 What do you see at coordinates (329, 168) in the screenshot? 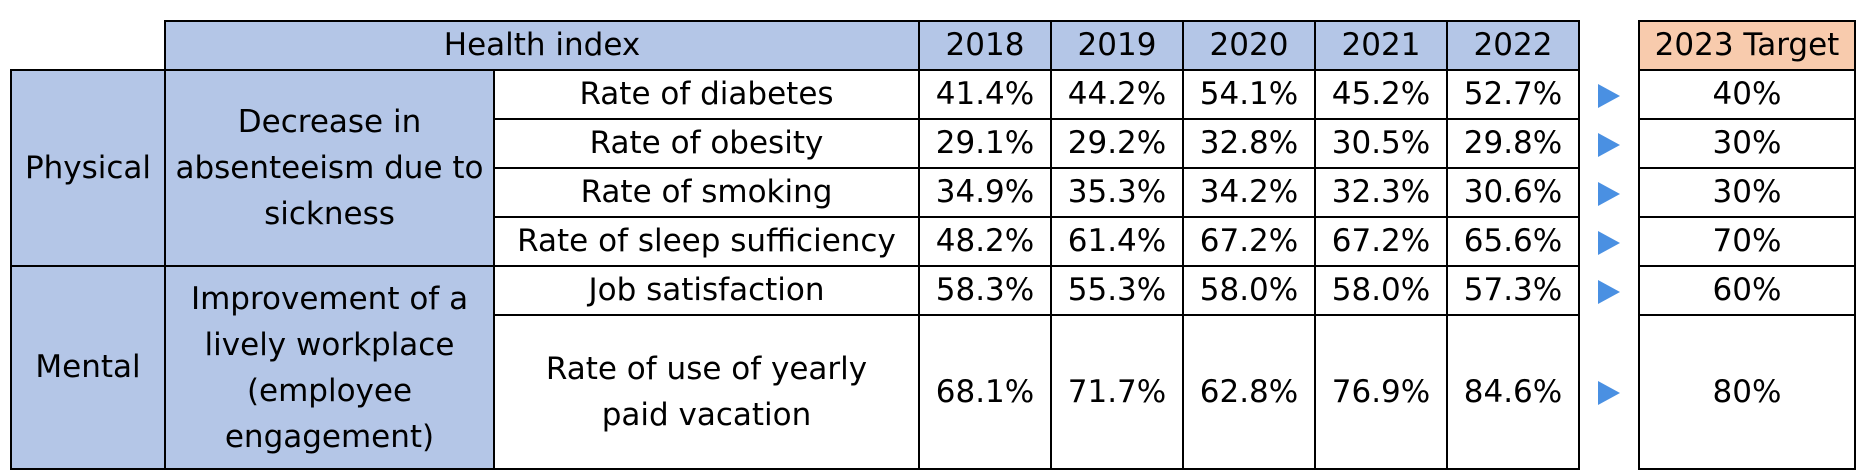
I see `goal-physical: Decrease in absenteeism due to sickness` at bounding box center [329, 168].